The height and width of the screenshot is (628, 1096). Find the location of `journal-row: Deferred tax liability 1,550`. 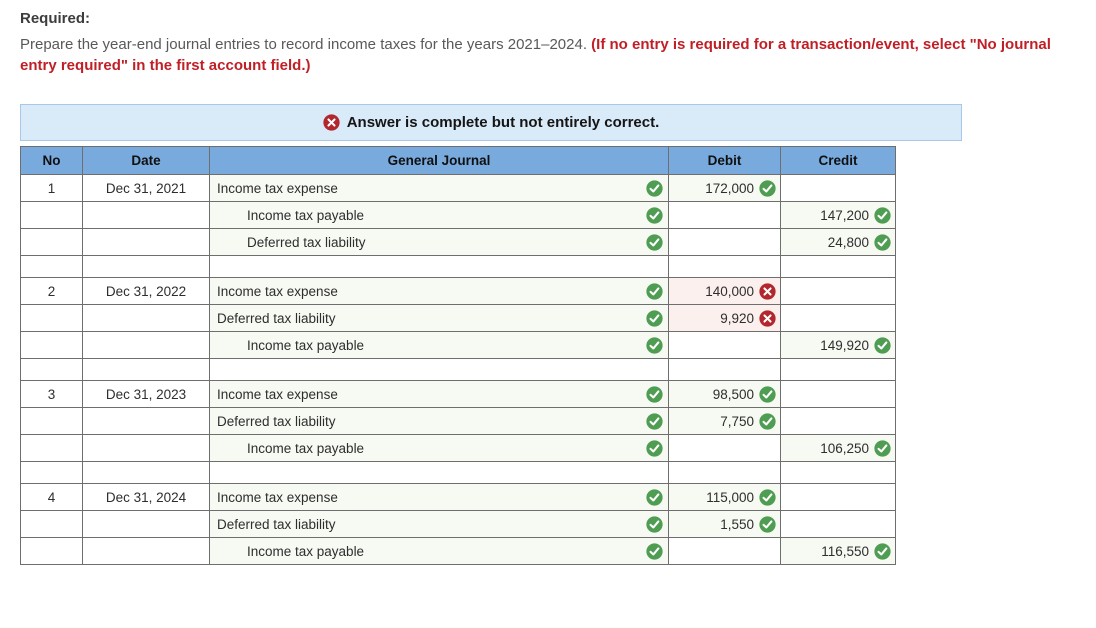

journal-row: Deferred tax liability 1,550 is located at coordinates (458, 524).